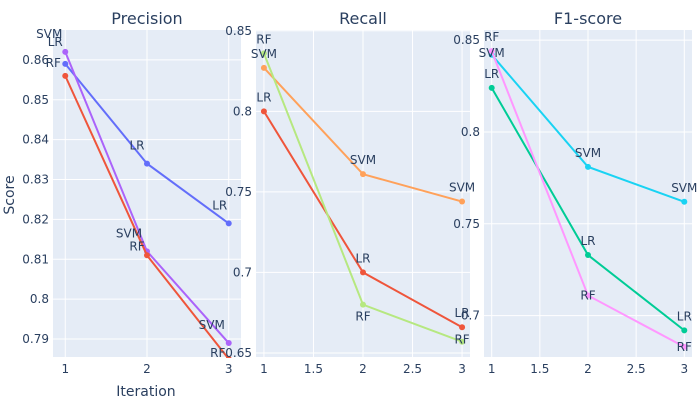 The height and width of the screenshot is (400, 700). What do you see at coordinates (35, 140) in the screenshot?
I see `precision-y-tick-label: 0.84` at bounding box center [35, 140].